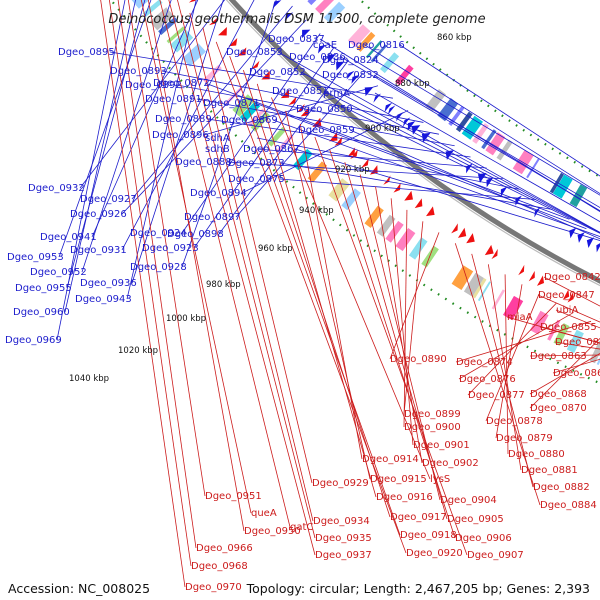 Image resolution: width=600 pixels, height=600 pixels. What do you see at coordinates (558, 408) in the screenshot?
I see `reverse-gene-label: Dgeo_0870` at bounding box center [558, 408].